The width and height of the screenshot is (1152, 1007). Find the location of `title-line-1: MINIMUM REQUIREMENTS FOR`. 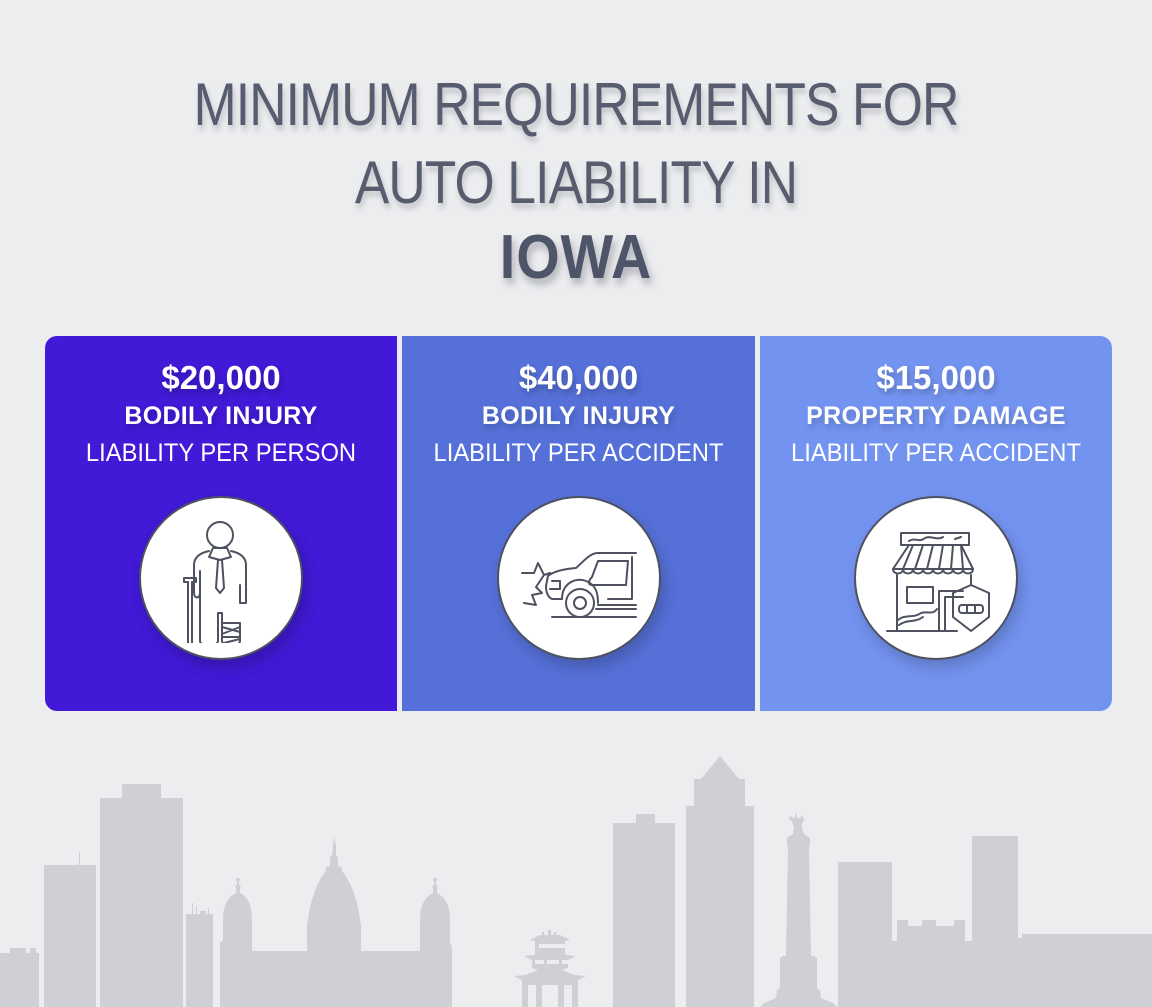

title-line-1: MINIMUM REQUIREMENTS FOR is located at coordinates (576, 104).